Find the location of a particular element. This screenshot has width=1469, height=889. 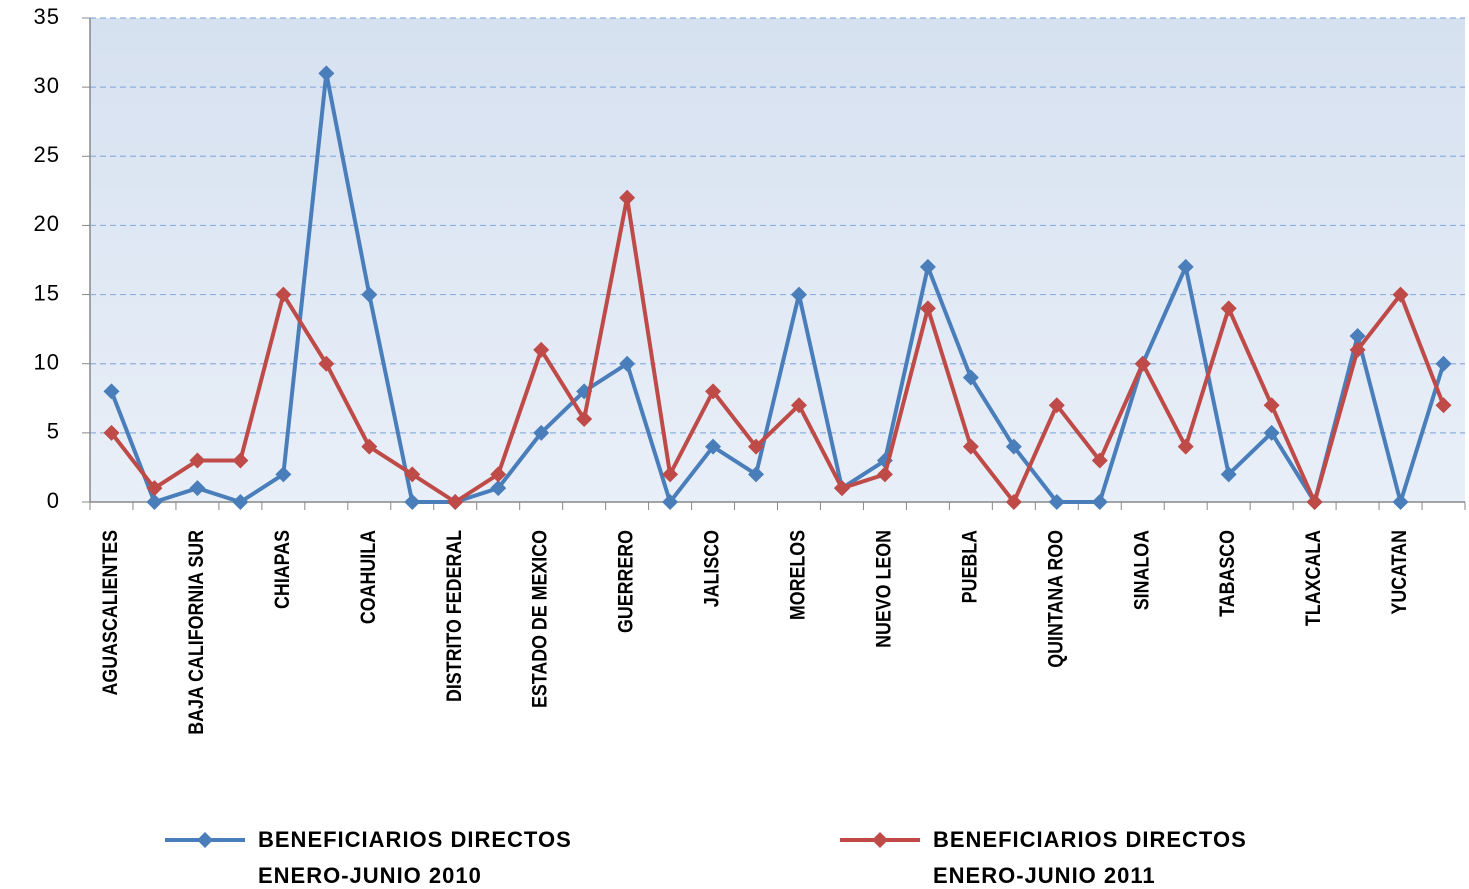

y-tick-label: 15 is located at coordinates (47, 292).